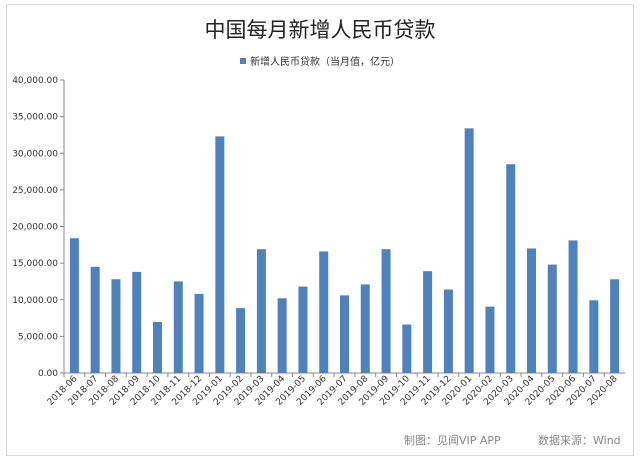 The image size is (640, 461). What do you see at coordinates (320, 30) in the screenshot?
I see `chart-title: 中国每月新增人民币贷款` at bounding box center [320, 30].